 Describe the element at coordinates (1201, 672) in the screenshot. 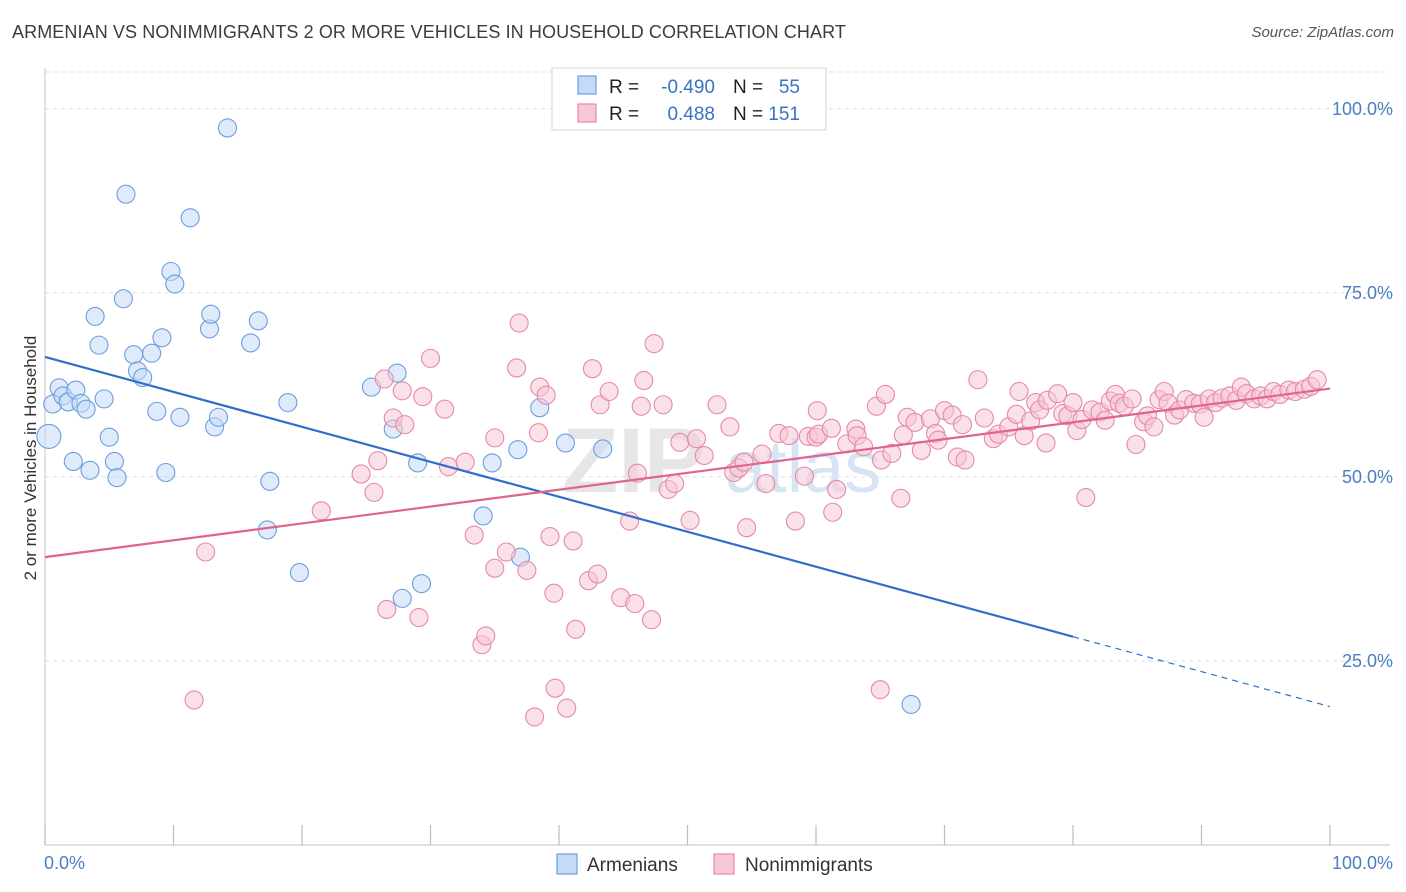

I see `trend-line-armenians-extension` at that location.